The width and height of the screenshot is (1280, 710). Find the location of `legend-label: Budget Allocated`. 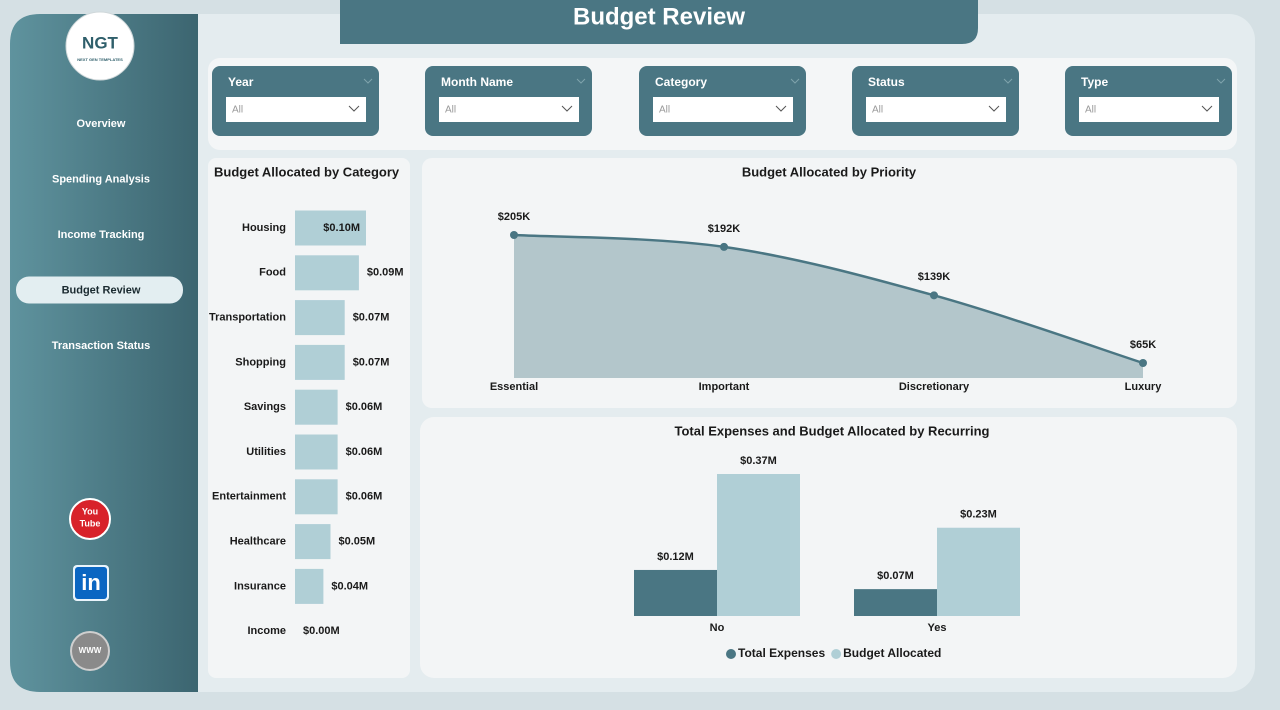

legend-label: Budget Allocated is located at coordinates (892, 653).